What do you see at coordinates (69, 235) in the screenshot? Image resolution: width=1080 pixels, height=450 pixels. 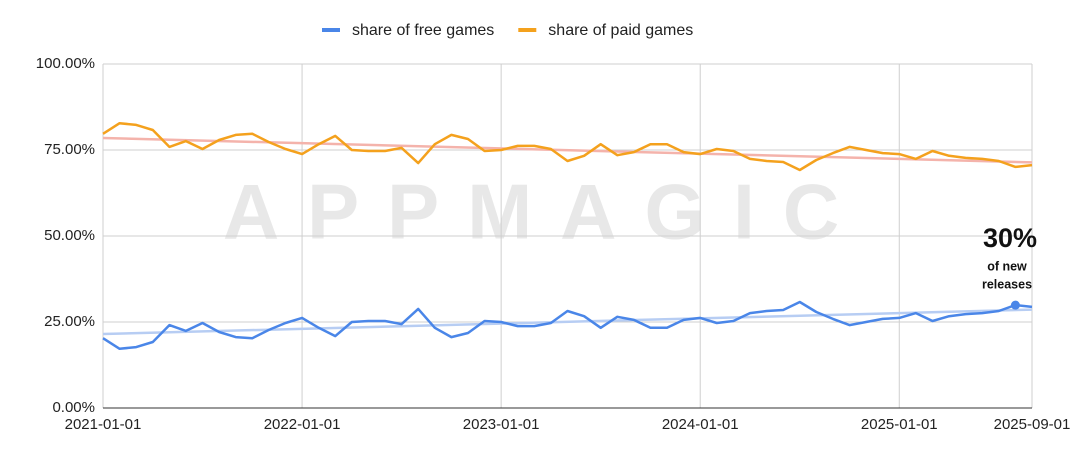 I see `y-tick-label: 50.00%` at bounding box center [69, 235].